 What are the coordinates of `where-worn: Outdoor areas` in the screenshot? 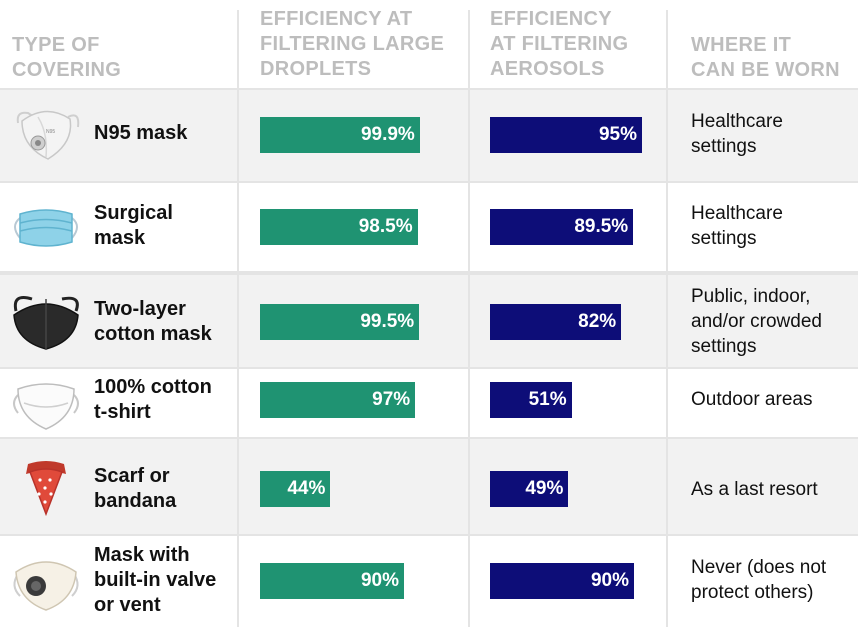 It's located at (752, 399).